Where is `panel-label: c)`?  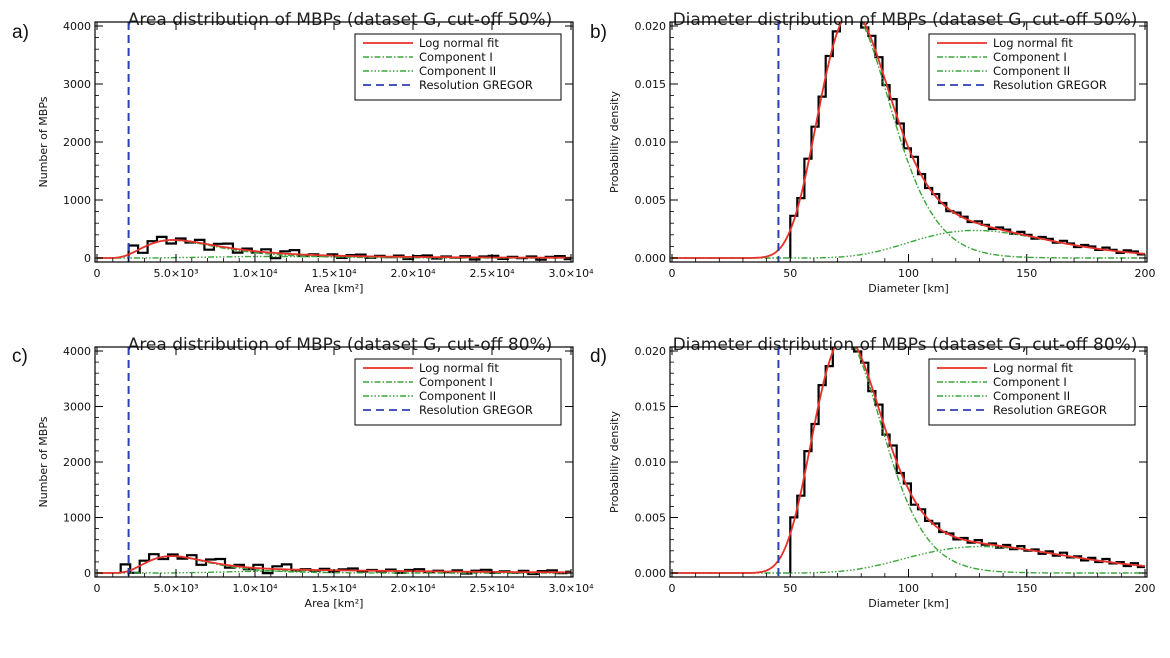 panel-label: c) is located at coordinates (20, 356).